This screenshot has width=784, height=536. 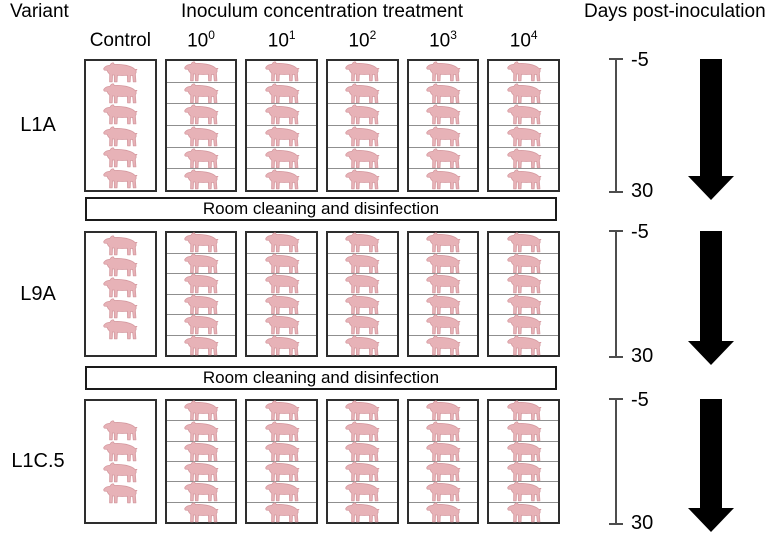 What do you see at coordinates (616, 192) in the screenshot?
I see `timeline-bottom-cap` at bounding box center [616, 192].